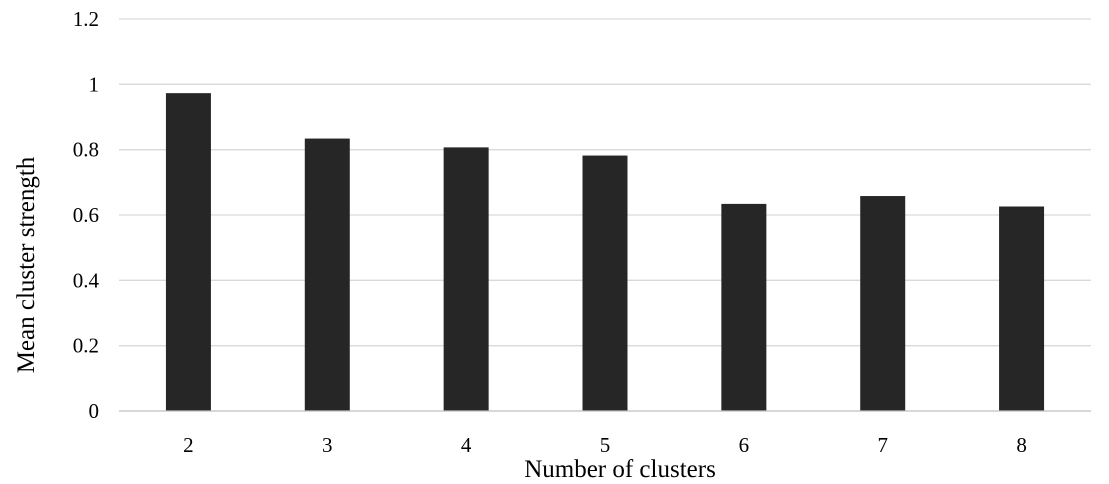 This screenshot has width=1109, height=484. I want to click on y-tick-label: 0.2, so click(86, 346).